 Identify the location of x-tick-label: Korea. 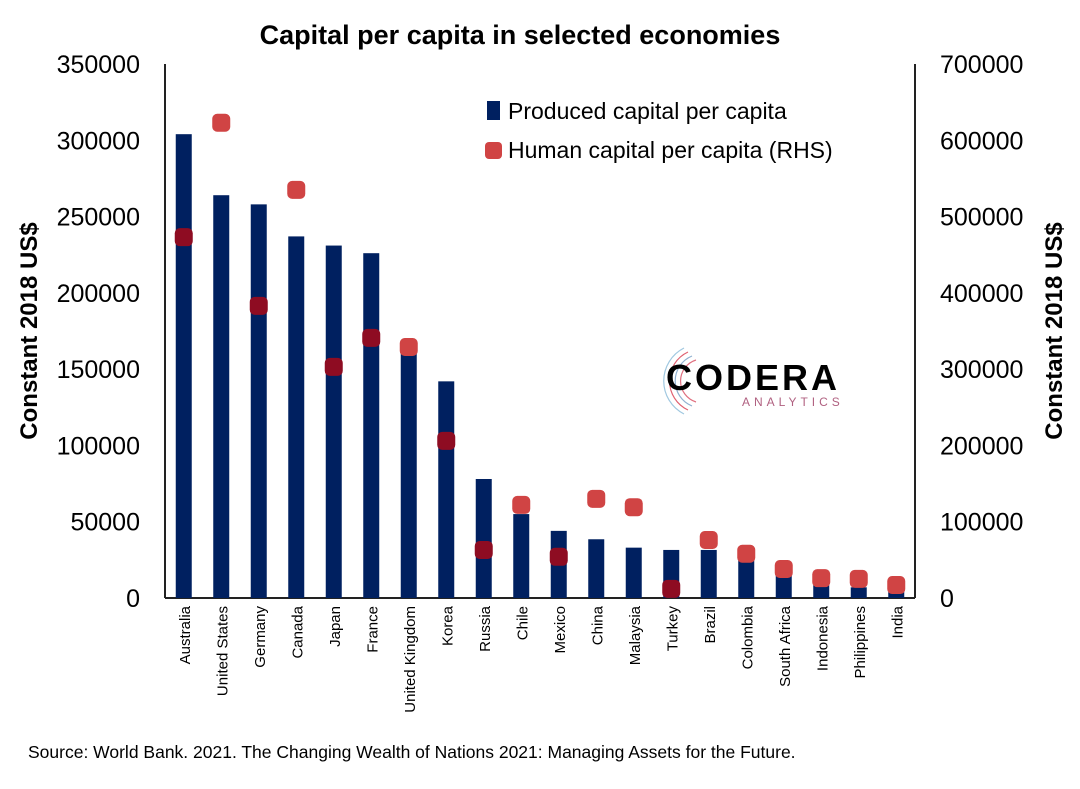
(447, 625).